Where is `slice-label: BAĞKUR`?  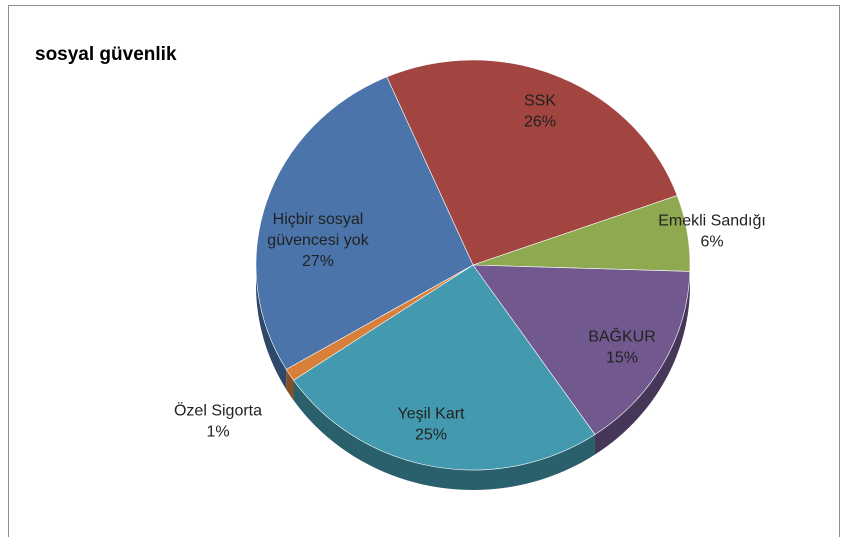
slice-label: BAĞKUR is located at coordinates (622, 336).